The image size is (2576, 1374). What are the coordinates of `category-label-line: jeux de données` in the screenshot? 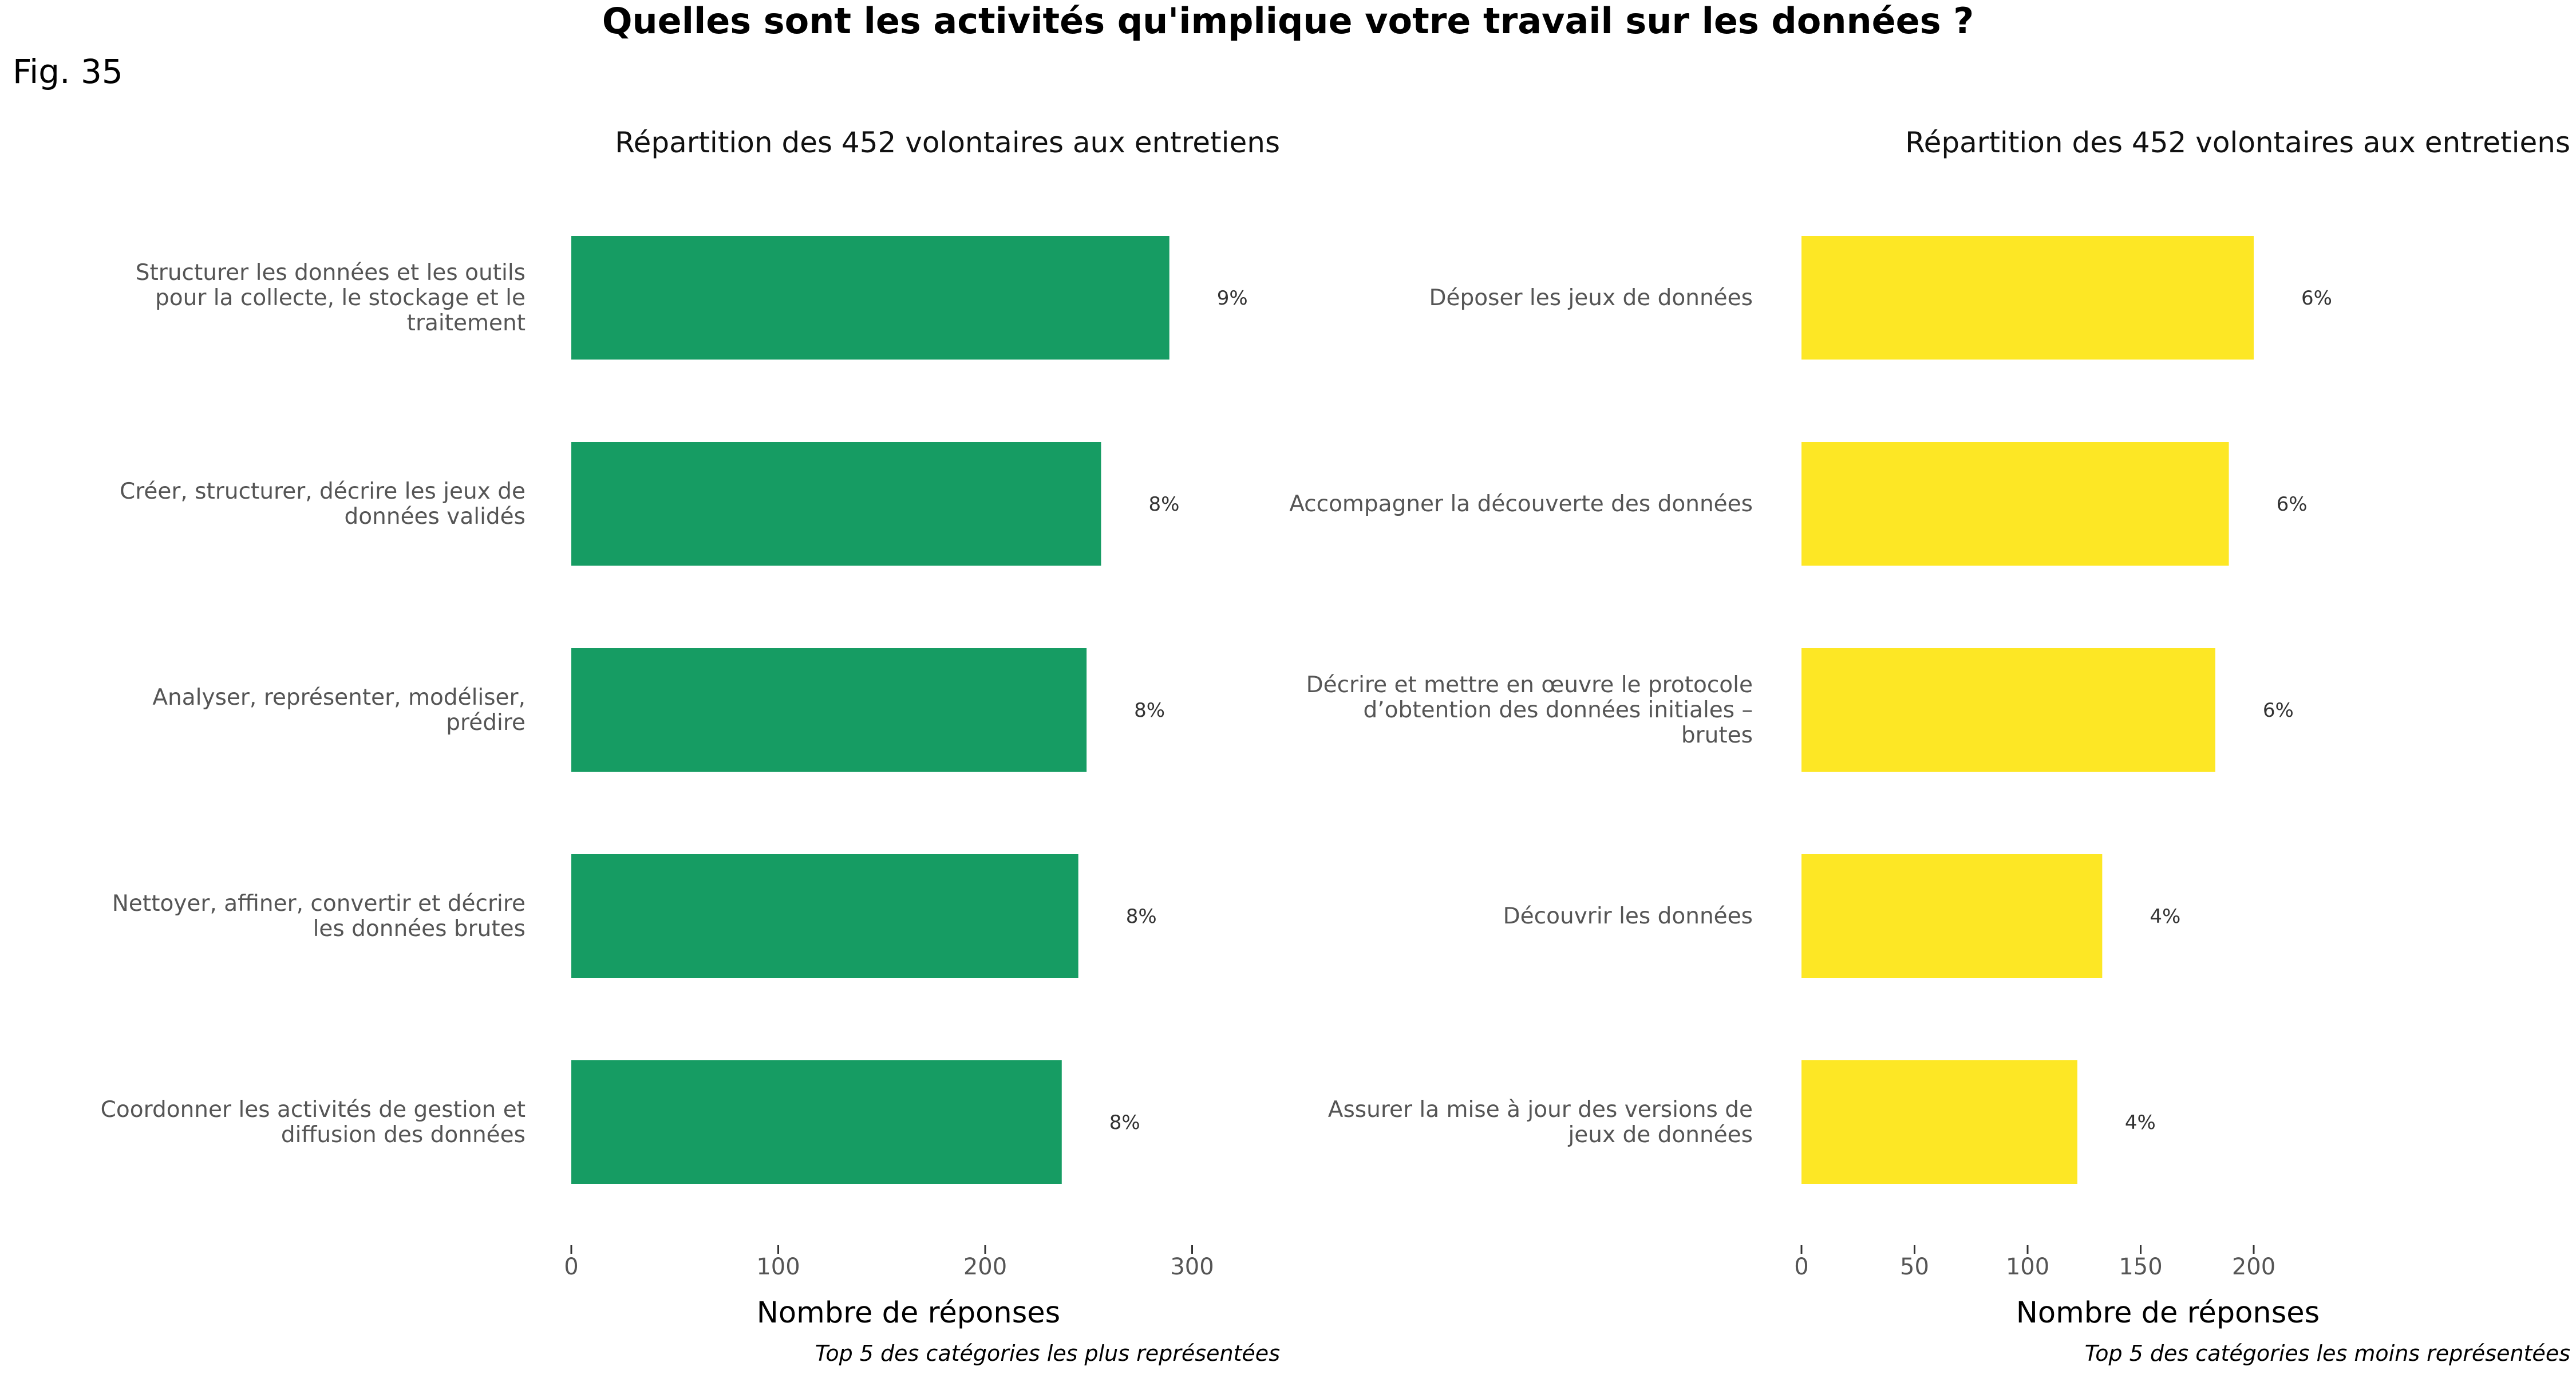 It's located at (1660, 1135).